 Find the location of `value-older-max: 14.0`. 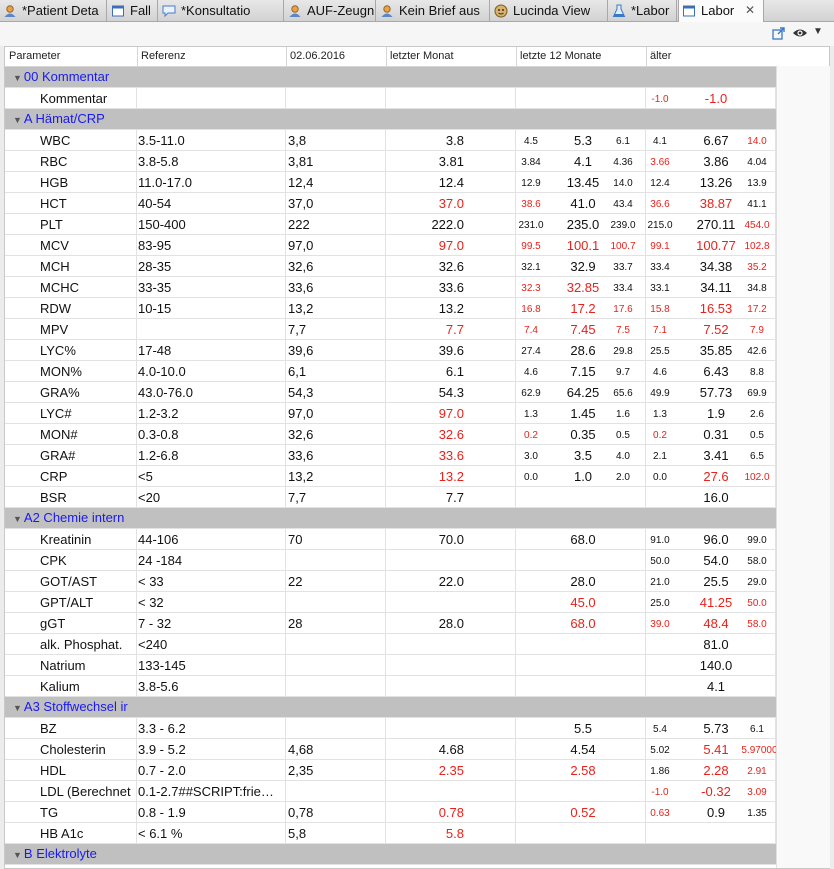

value-older-max: 14.0 is located at coordinates (757, 141).